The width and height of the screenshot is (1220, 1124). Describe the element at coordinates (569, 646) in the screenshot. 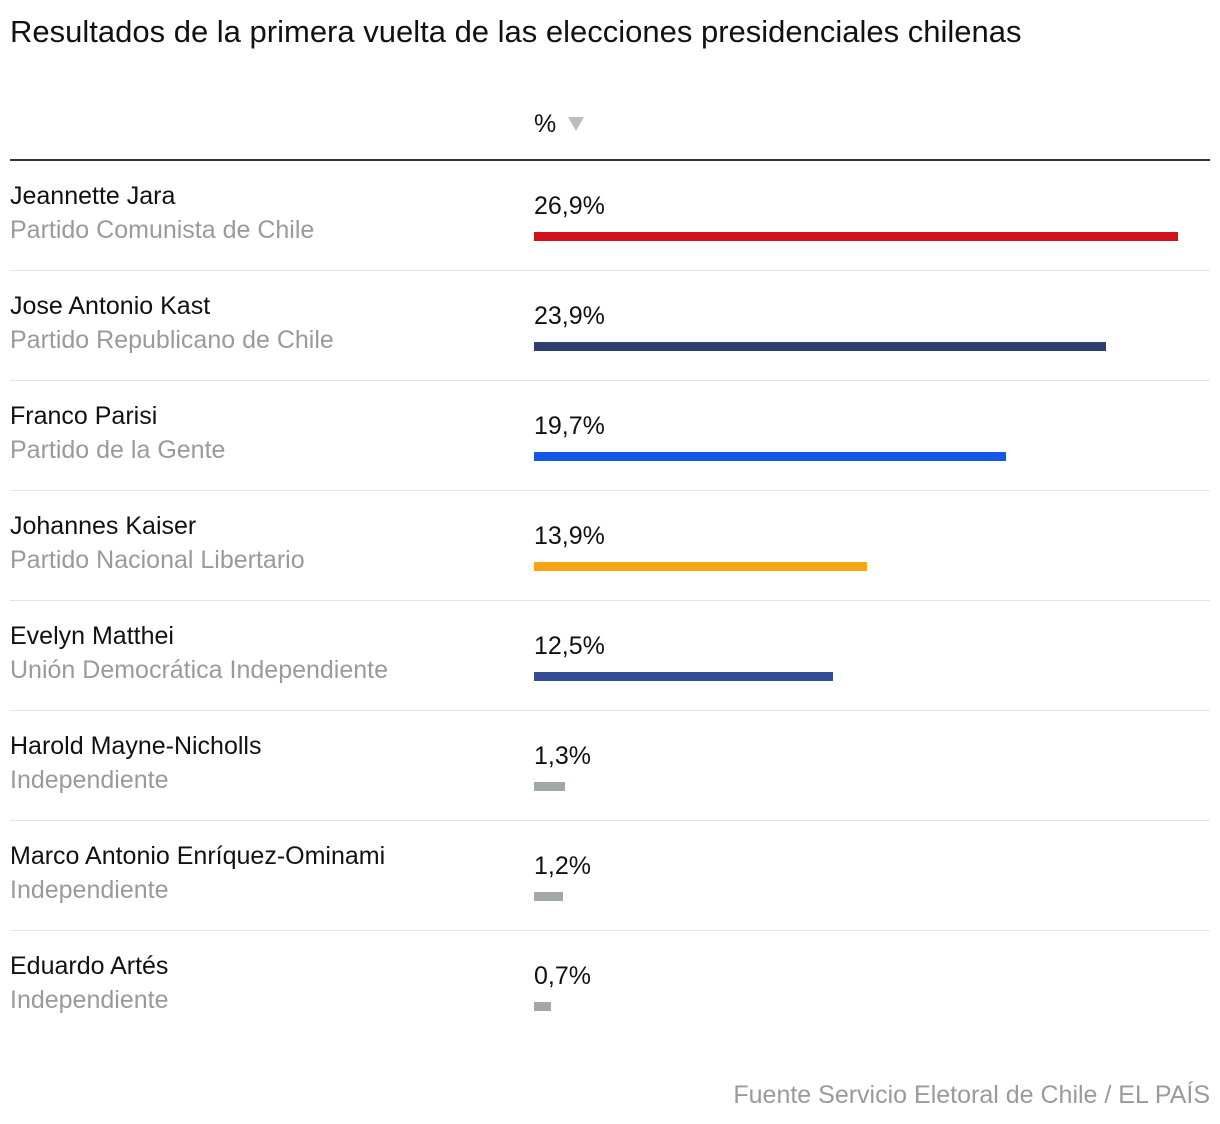

I see `data-label: 12,5%` at that location.